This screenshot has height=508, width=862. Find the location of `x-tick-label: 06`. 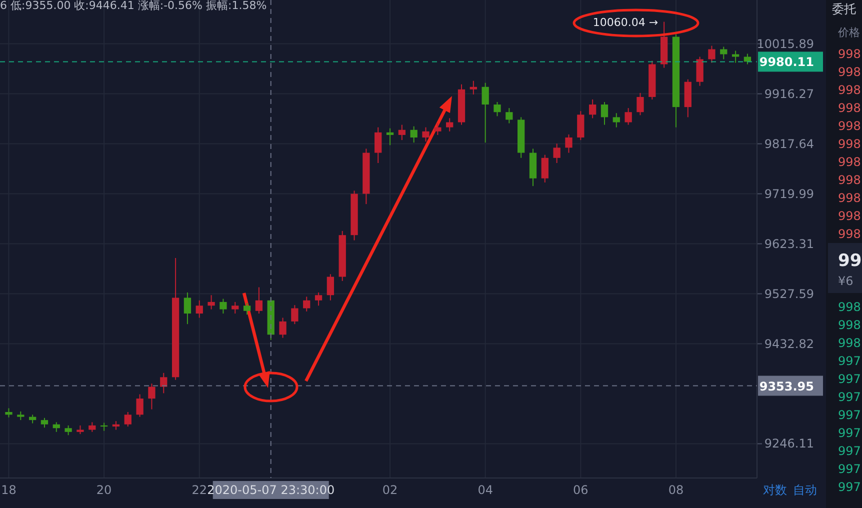

x-tick-label: 06 is located at coordinates (580, 490).